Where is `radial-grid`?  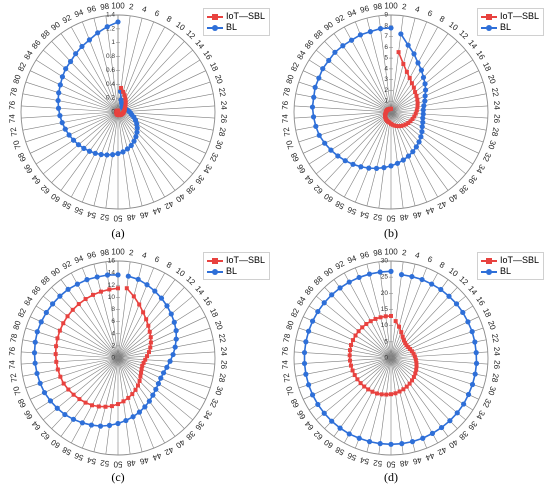 radial-grid is located at coordinates (118, 112).